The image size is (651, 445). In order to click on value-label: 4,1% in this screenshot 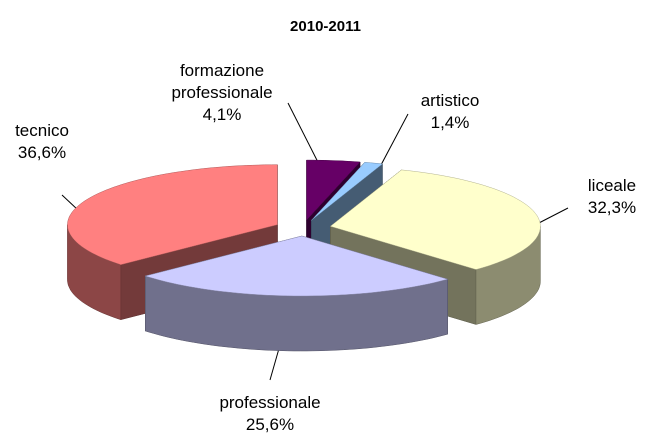, I will do `click(222, 114)`.